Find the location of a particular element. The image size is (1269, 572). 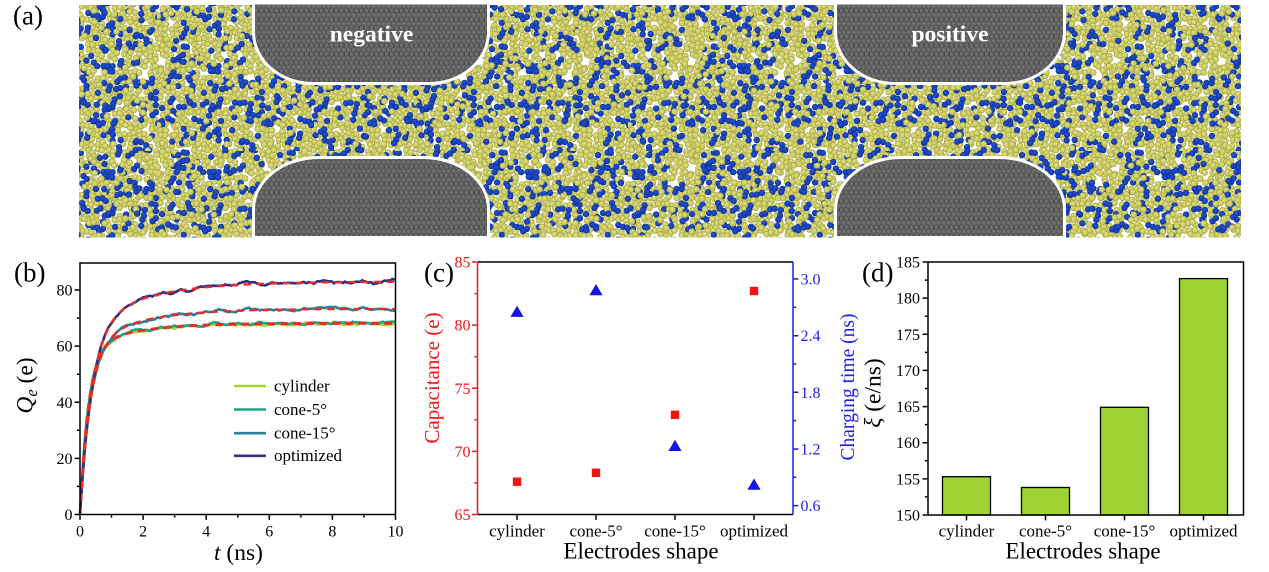

svg-text: 1.8 is located at coordinates (811, 393).